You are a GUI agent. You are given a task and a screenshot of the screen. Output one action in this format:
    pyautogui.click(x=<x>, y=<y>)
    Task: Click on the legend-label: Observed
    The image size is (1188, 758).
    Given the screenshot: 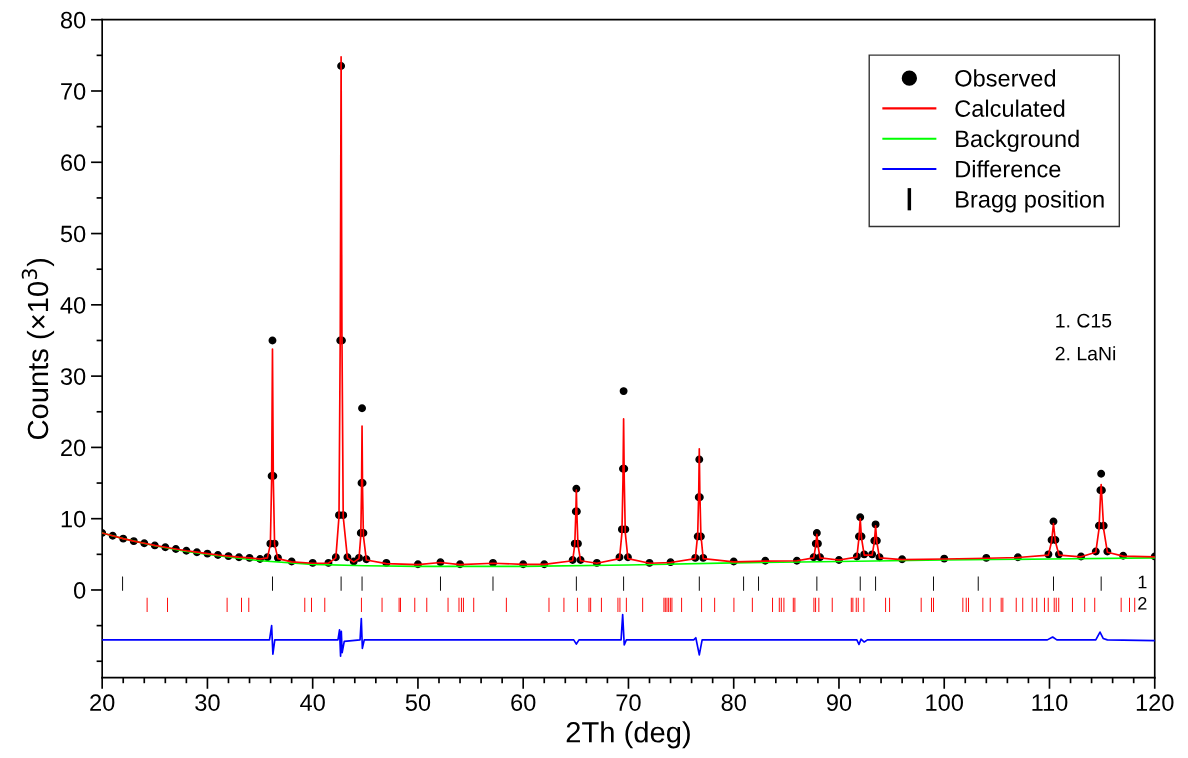 What is the action you would take?
    pyautogui.click(x=1005, y=78)
    